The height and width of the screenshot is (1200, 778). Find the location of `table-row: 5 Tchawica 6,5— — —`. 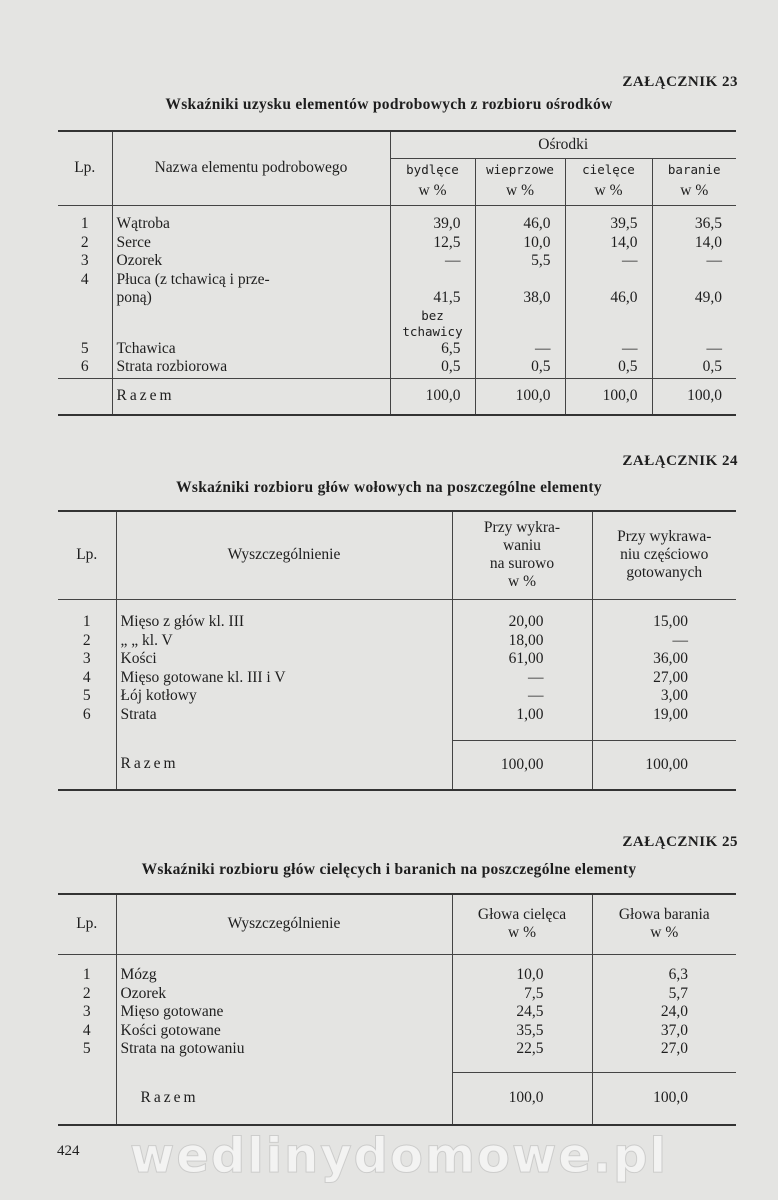

table-row: 5 Tchawica 6,5— — — is located at coordinates (397, 348).